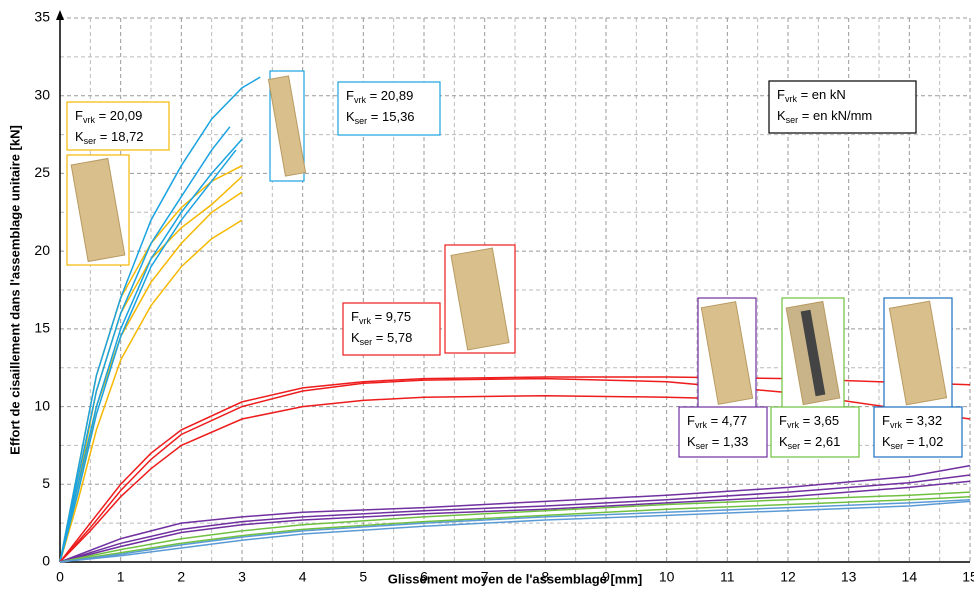 This screenshot has width=974, height=590. I want to click on specimen-plate, so click(813, 353).